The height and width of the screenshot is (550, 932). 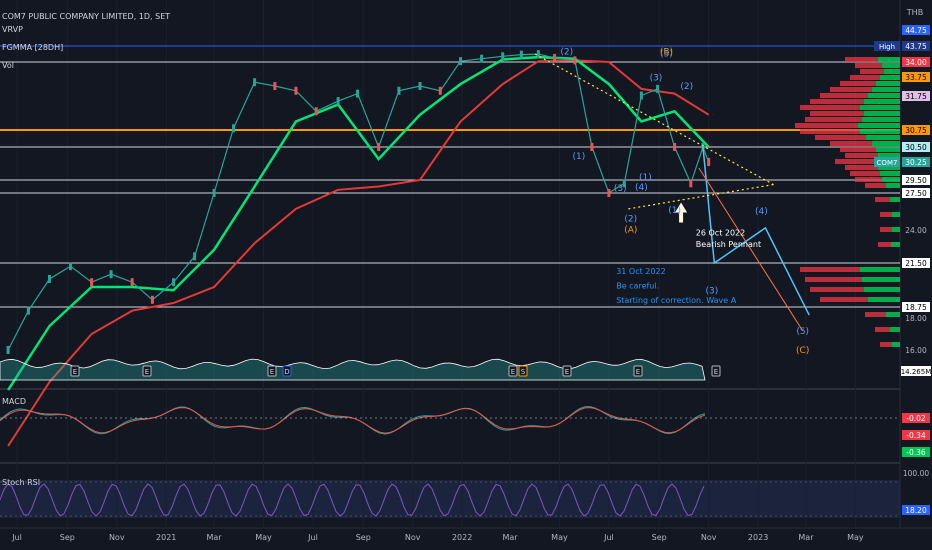 I want to click on event-marker-label: S, so click(x=523, y=372).